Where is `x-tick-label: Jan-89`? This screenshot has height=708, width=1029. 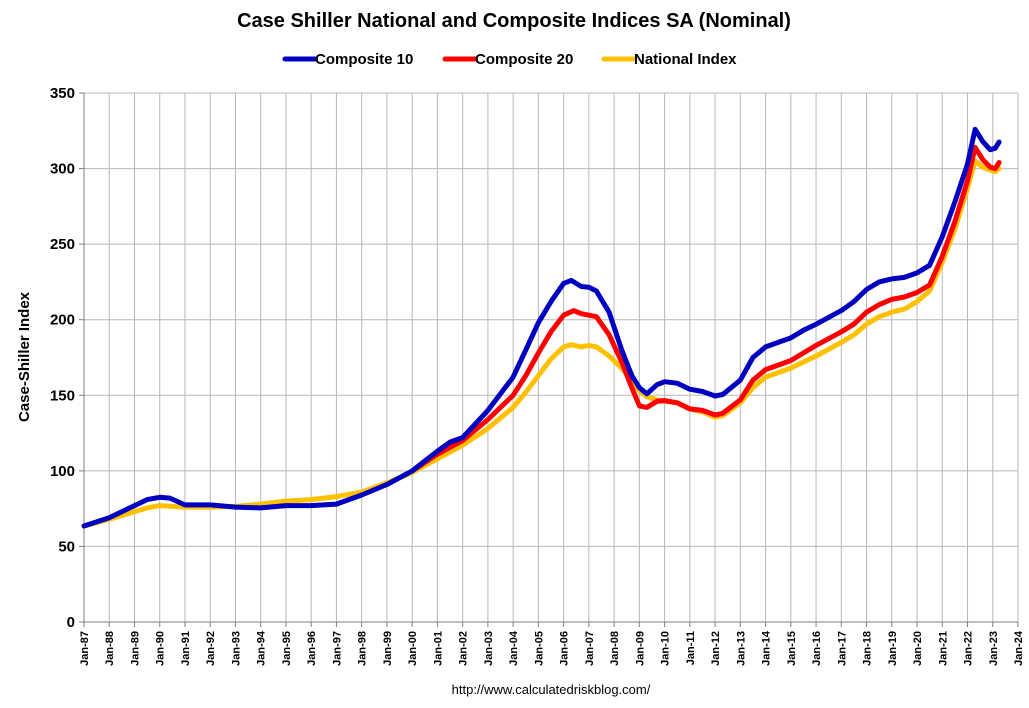 x-tick-label: Jan-89 is located at coordinates (135, 648).